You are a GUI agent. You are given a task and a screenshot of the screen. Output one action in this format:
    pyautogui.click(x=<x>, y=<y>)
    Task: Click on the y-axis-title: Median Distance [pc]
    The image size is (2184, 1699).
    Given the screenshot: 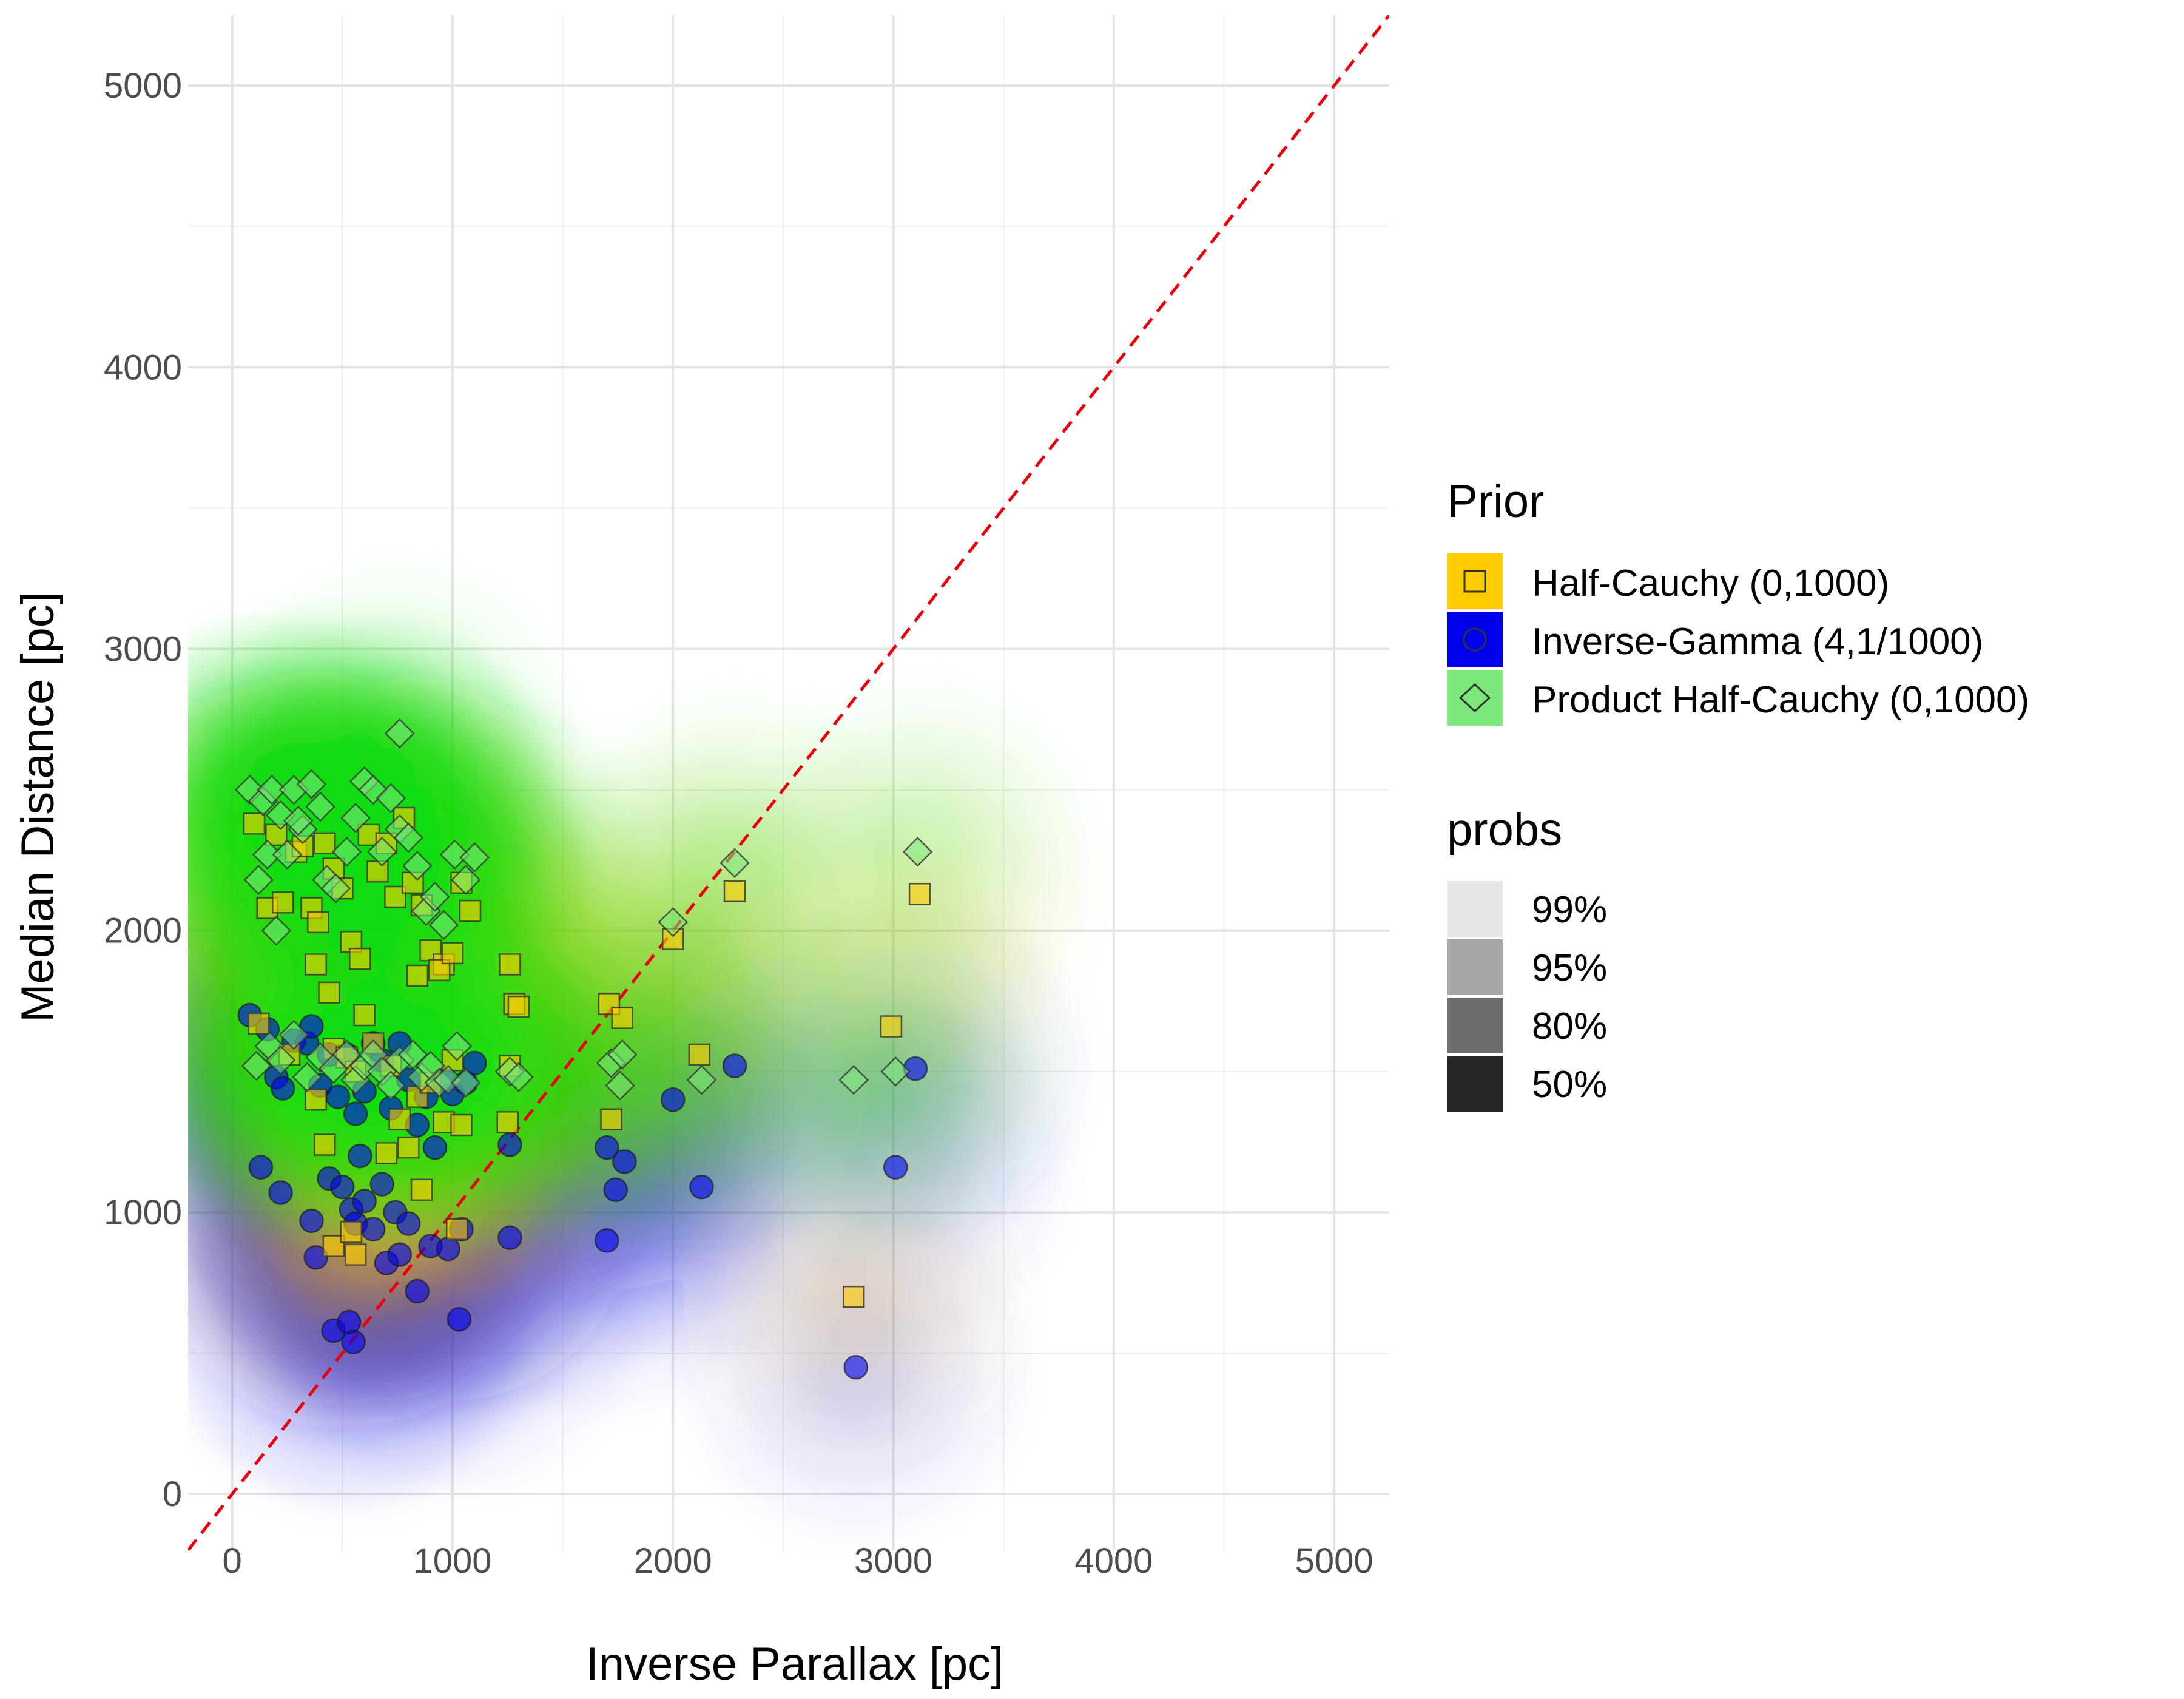 What is the action you would take?
    pyautogui.click(x=38, y=807)
    